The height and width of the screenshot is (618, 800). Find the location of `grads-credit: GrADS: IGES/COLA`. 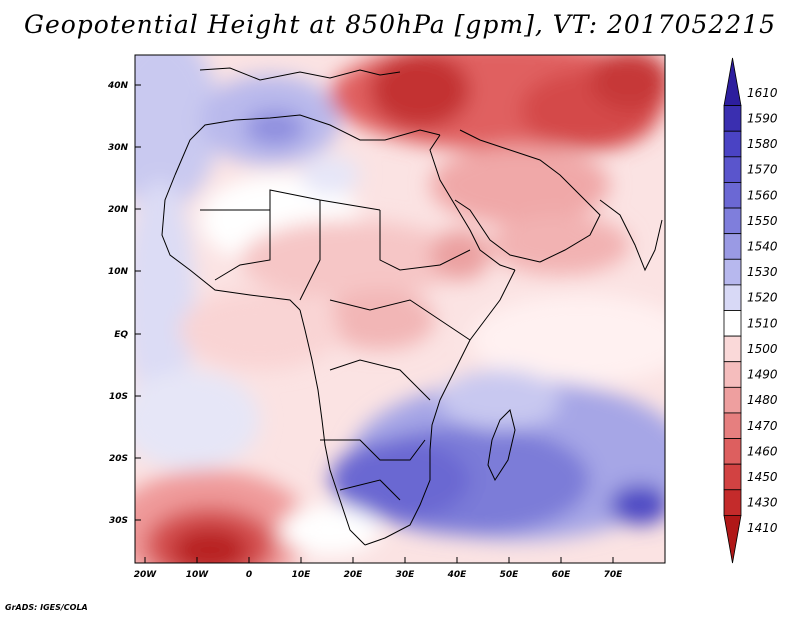

grads-credit: GrADS: IGES/COLA is located at coordinates (46, 607).